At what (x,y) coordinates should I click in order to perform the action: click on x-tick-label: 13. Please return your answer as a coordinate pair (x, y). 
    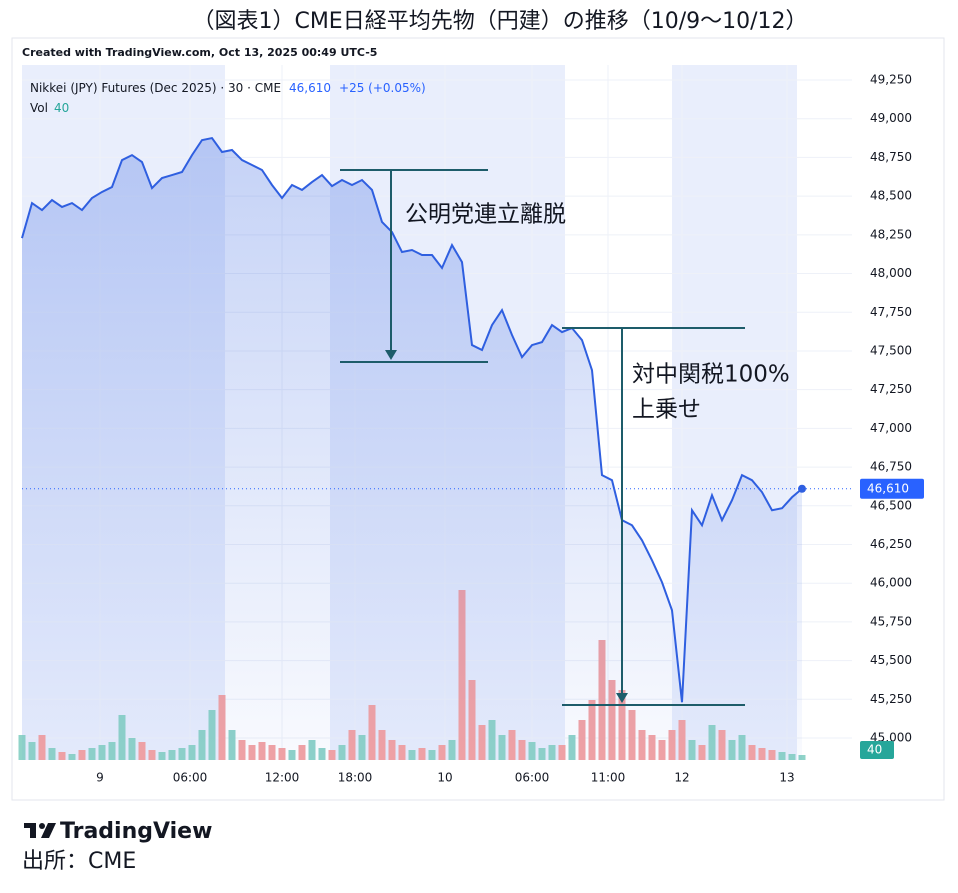
    Looking at the image, I should click on (786, 778).